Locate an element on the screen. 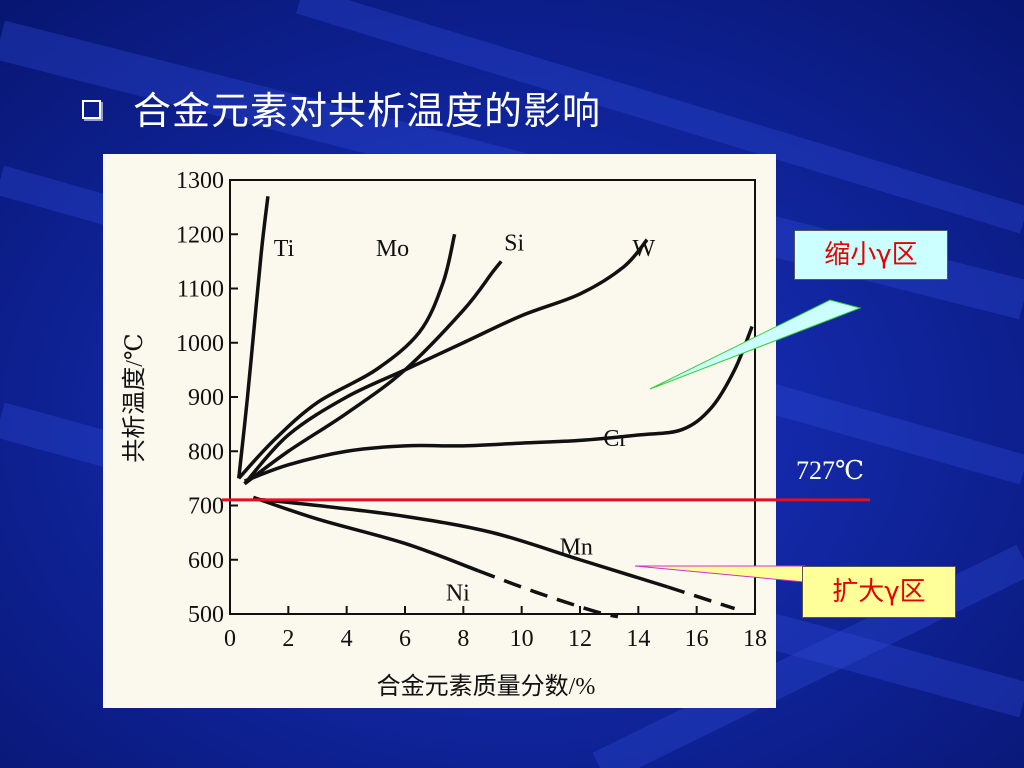 The height and width of the screenshot is (768, 1024). series-ni-label: Ni is located at coordinates (458, 593).